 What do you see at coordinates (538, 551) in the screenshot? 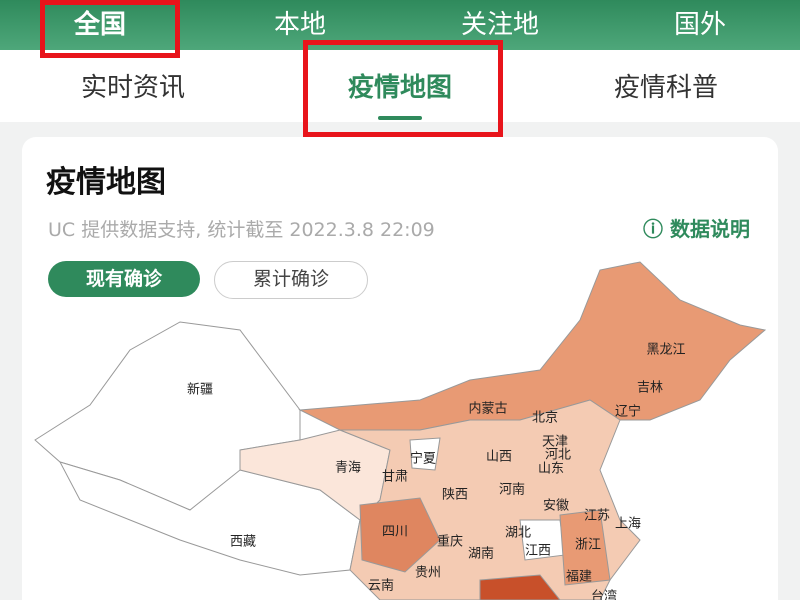
I see `province-label: 江西` at bounding box center [538, 551].